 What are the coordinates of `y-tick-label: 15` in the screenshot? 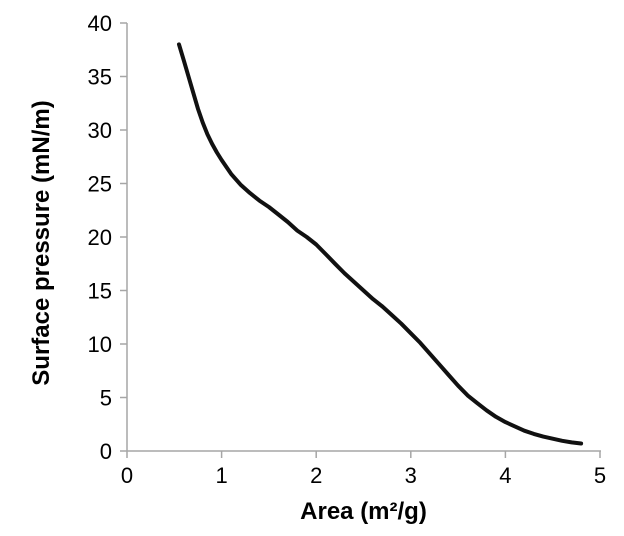 It's located at (100, 291).